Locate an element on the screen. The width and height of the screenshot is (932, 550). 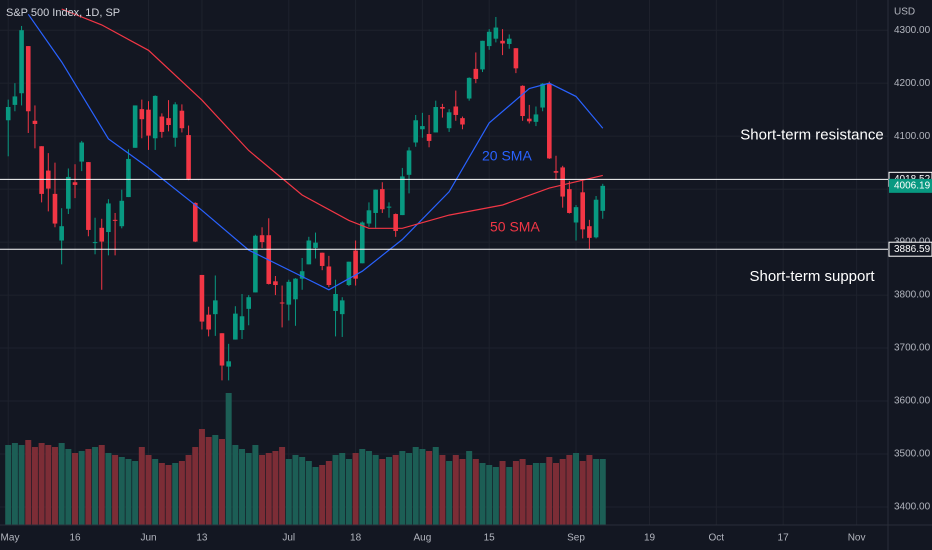
y-tick-label: 3400.00 is located at coordinates (912, 507).